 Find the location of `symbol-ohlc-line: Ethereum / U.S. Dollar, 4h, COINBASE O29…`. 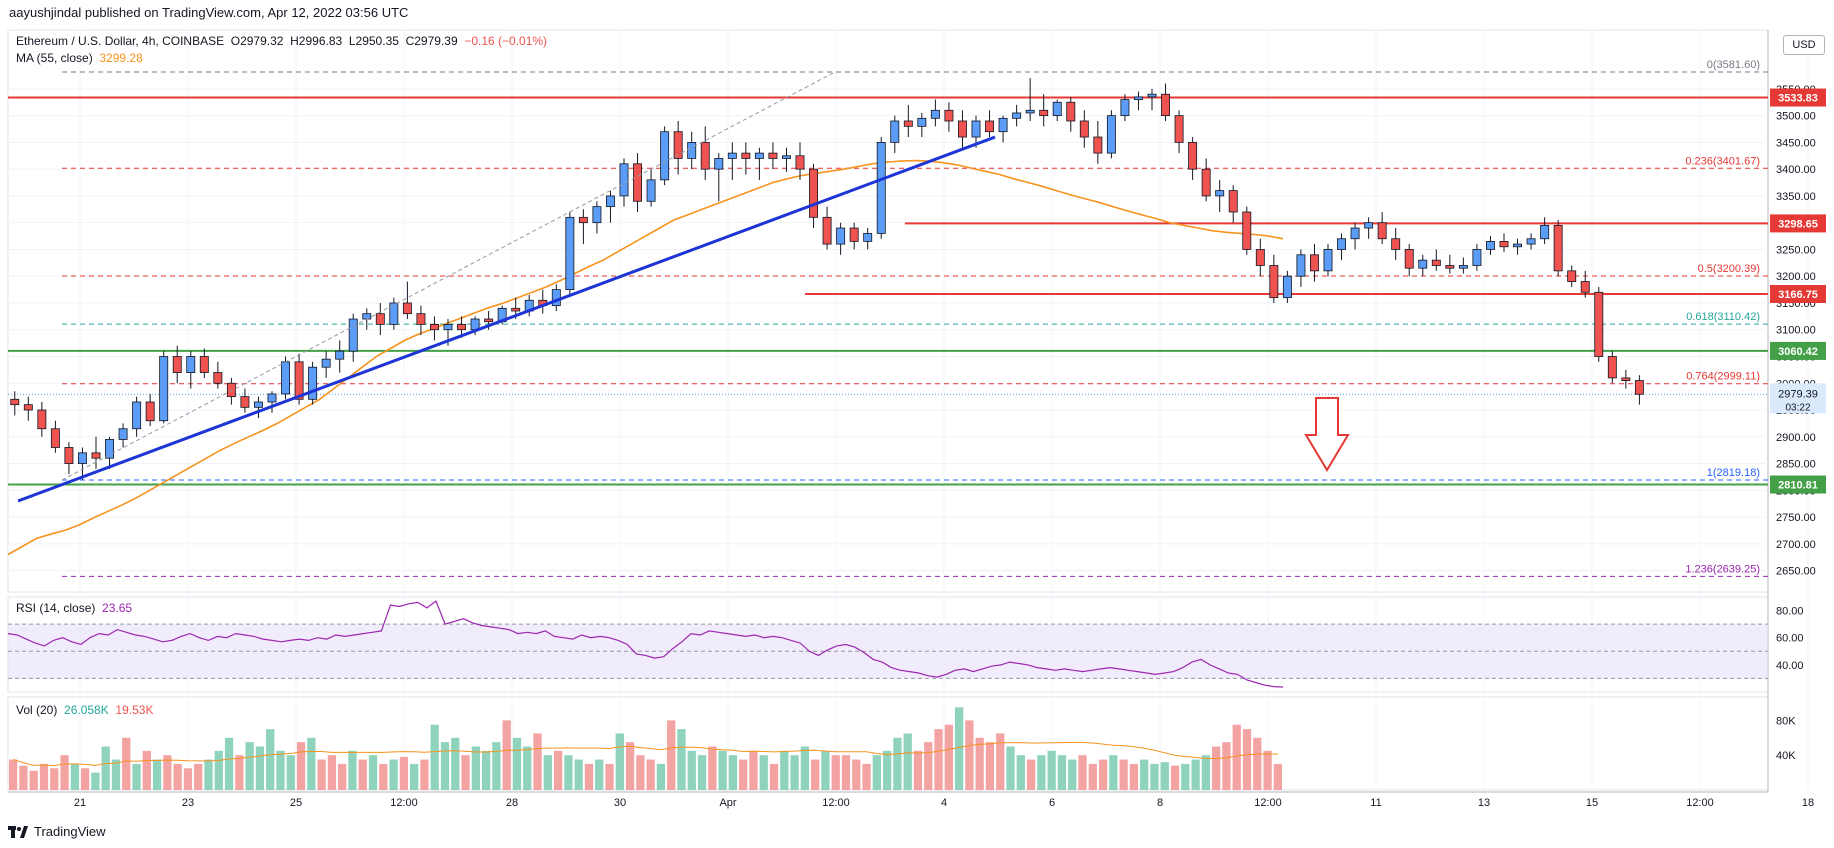

symbol-ohlc-line: Ethereum / U.S. Dollar, 4h, COINBASE O29… is located at coordinates (281, 41).